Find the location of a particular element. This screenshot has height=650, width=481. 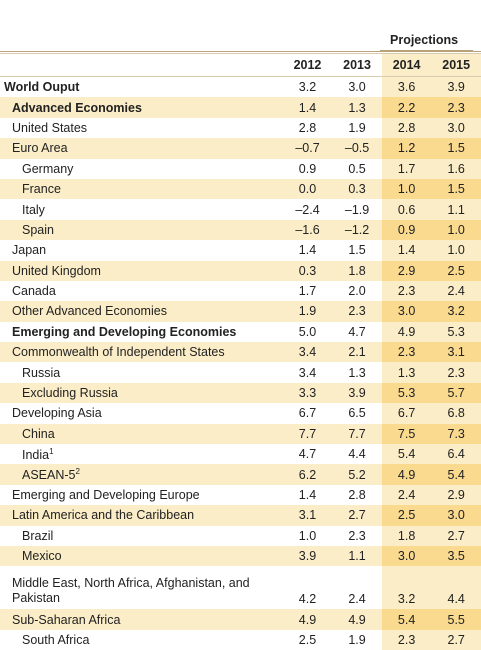

value-cell-2012: 1.4 is located at coordinates (307, 250).